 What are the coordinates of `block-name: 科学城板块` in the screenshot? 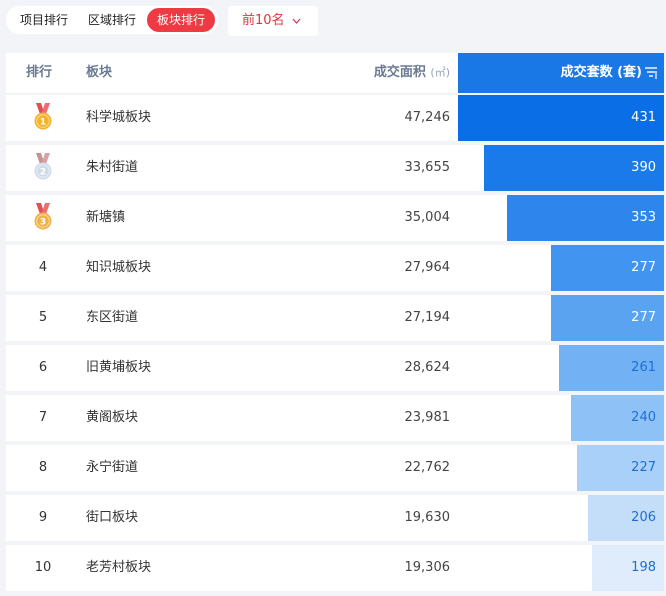 It's located at (119, 117).